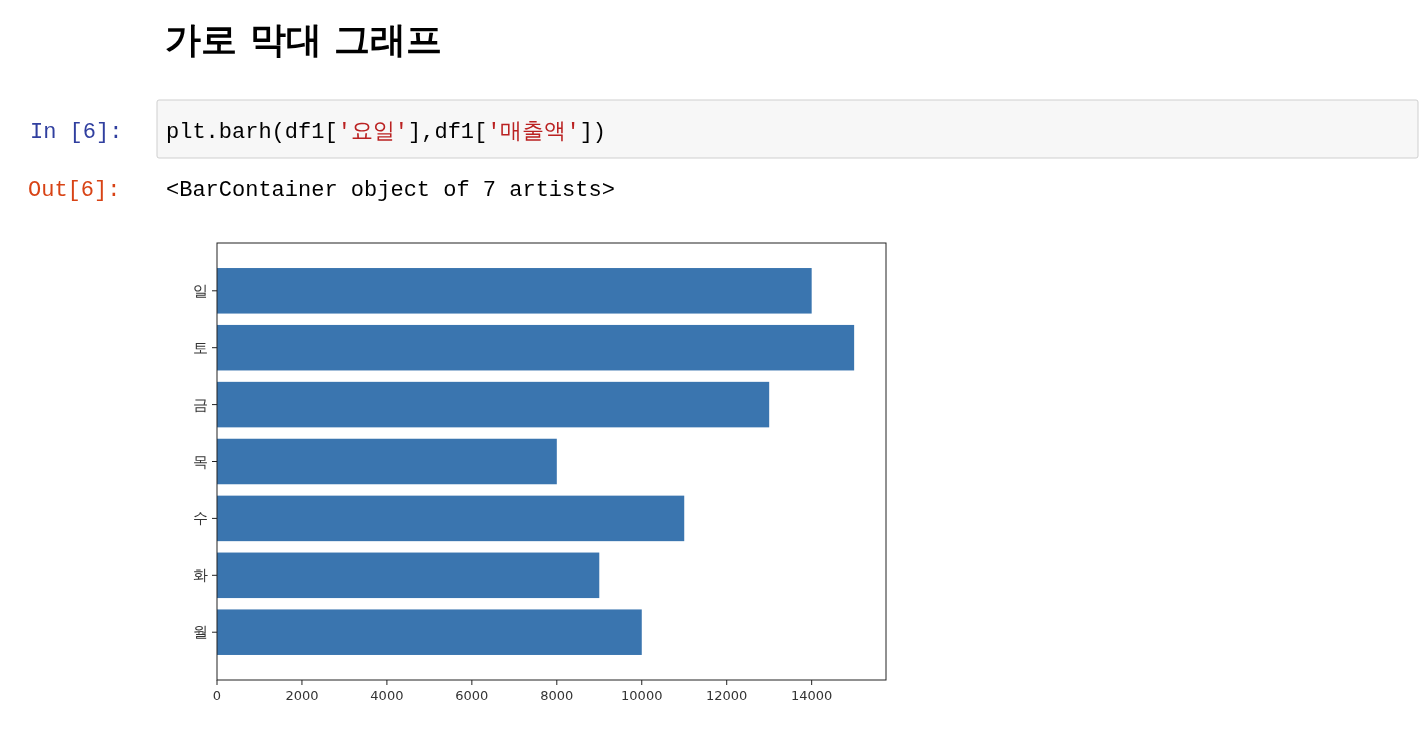 This screenshot has width=1422, height=730. I want to click on x-tick-label: 10000, so click(642, 695).